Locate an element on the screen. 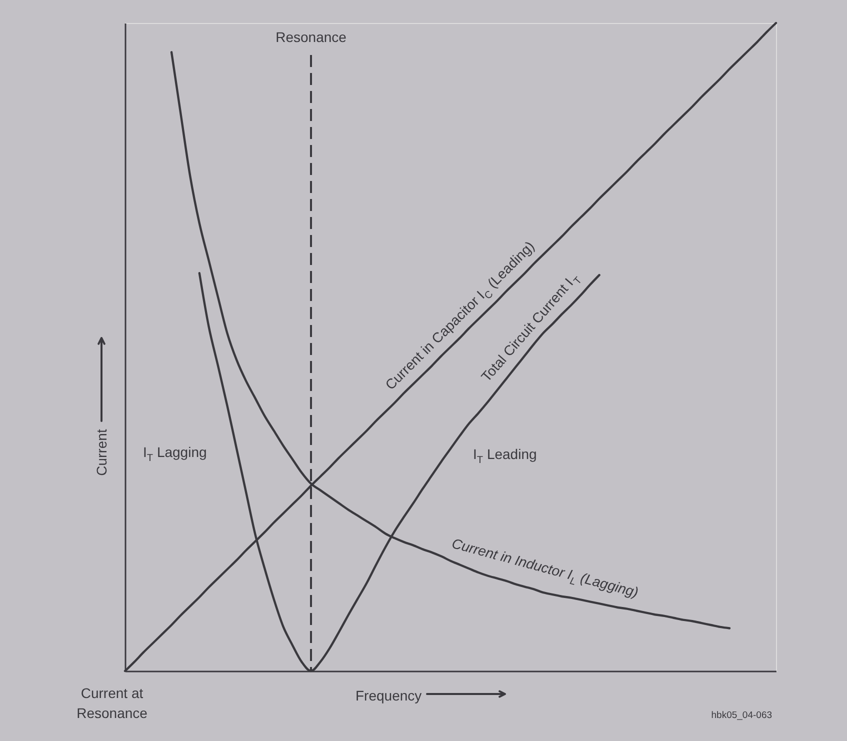 Image resolution: width=847 pixels, height=741 pixels. annotation: Resonance is located at coordinates (311, 37).